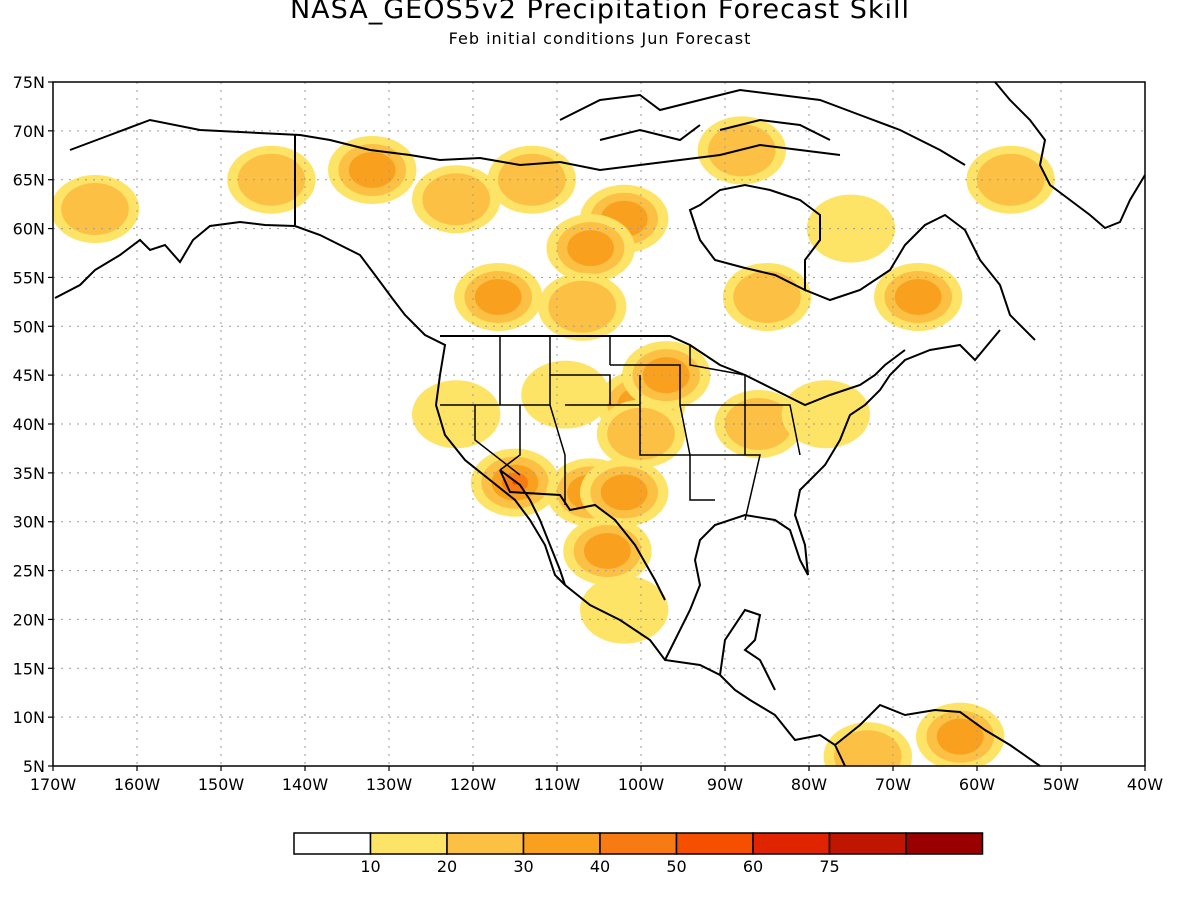 The image size is (1200, 900). I want to click on legend-label-6: 75, so click(829, 866).